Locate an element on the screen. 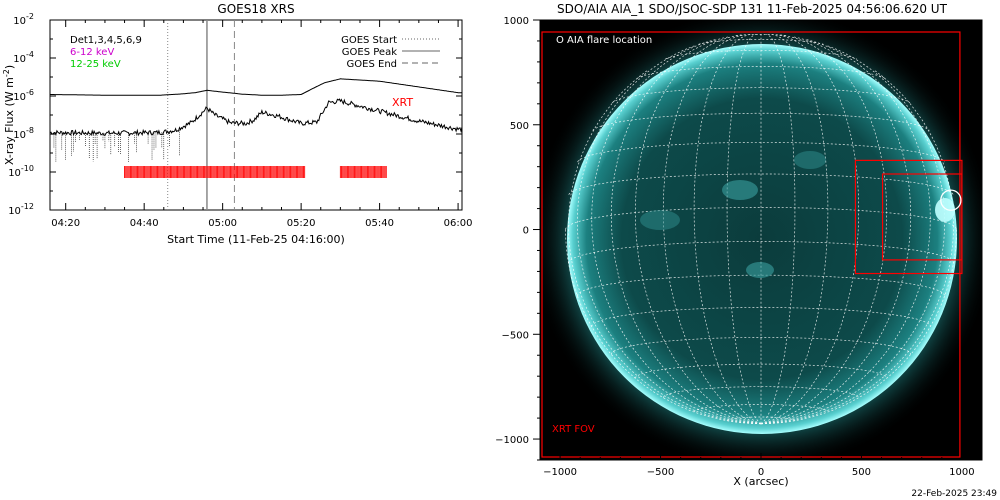  xrt-pointing-box is located at coordinates (922, 217).